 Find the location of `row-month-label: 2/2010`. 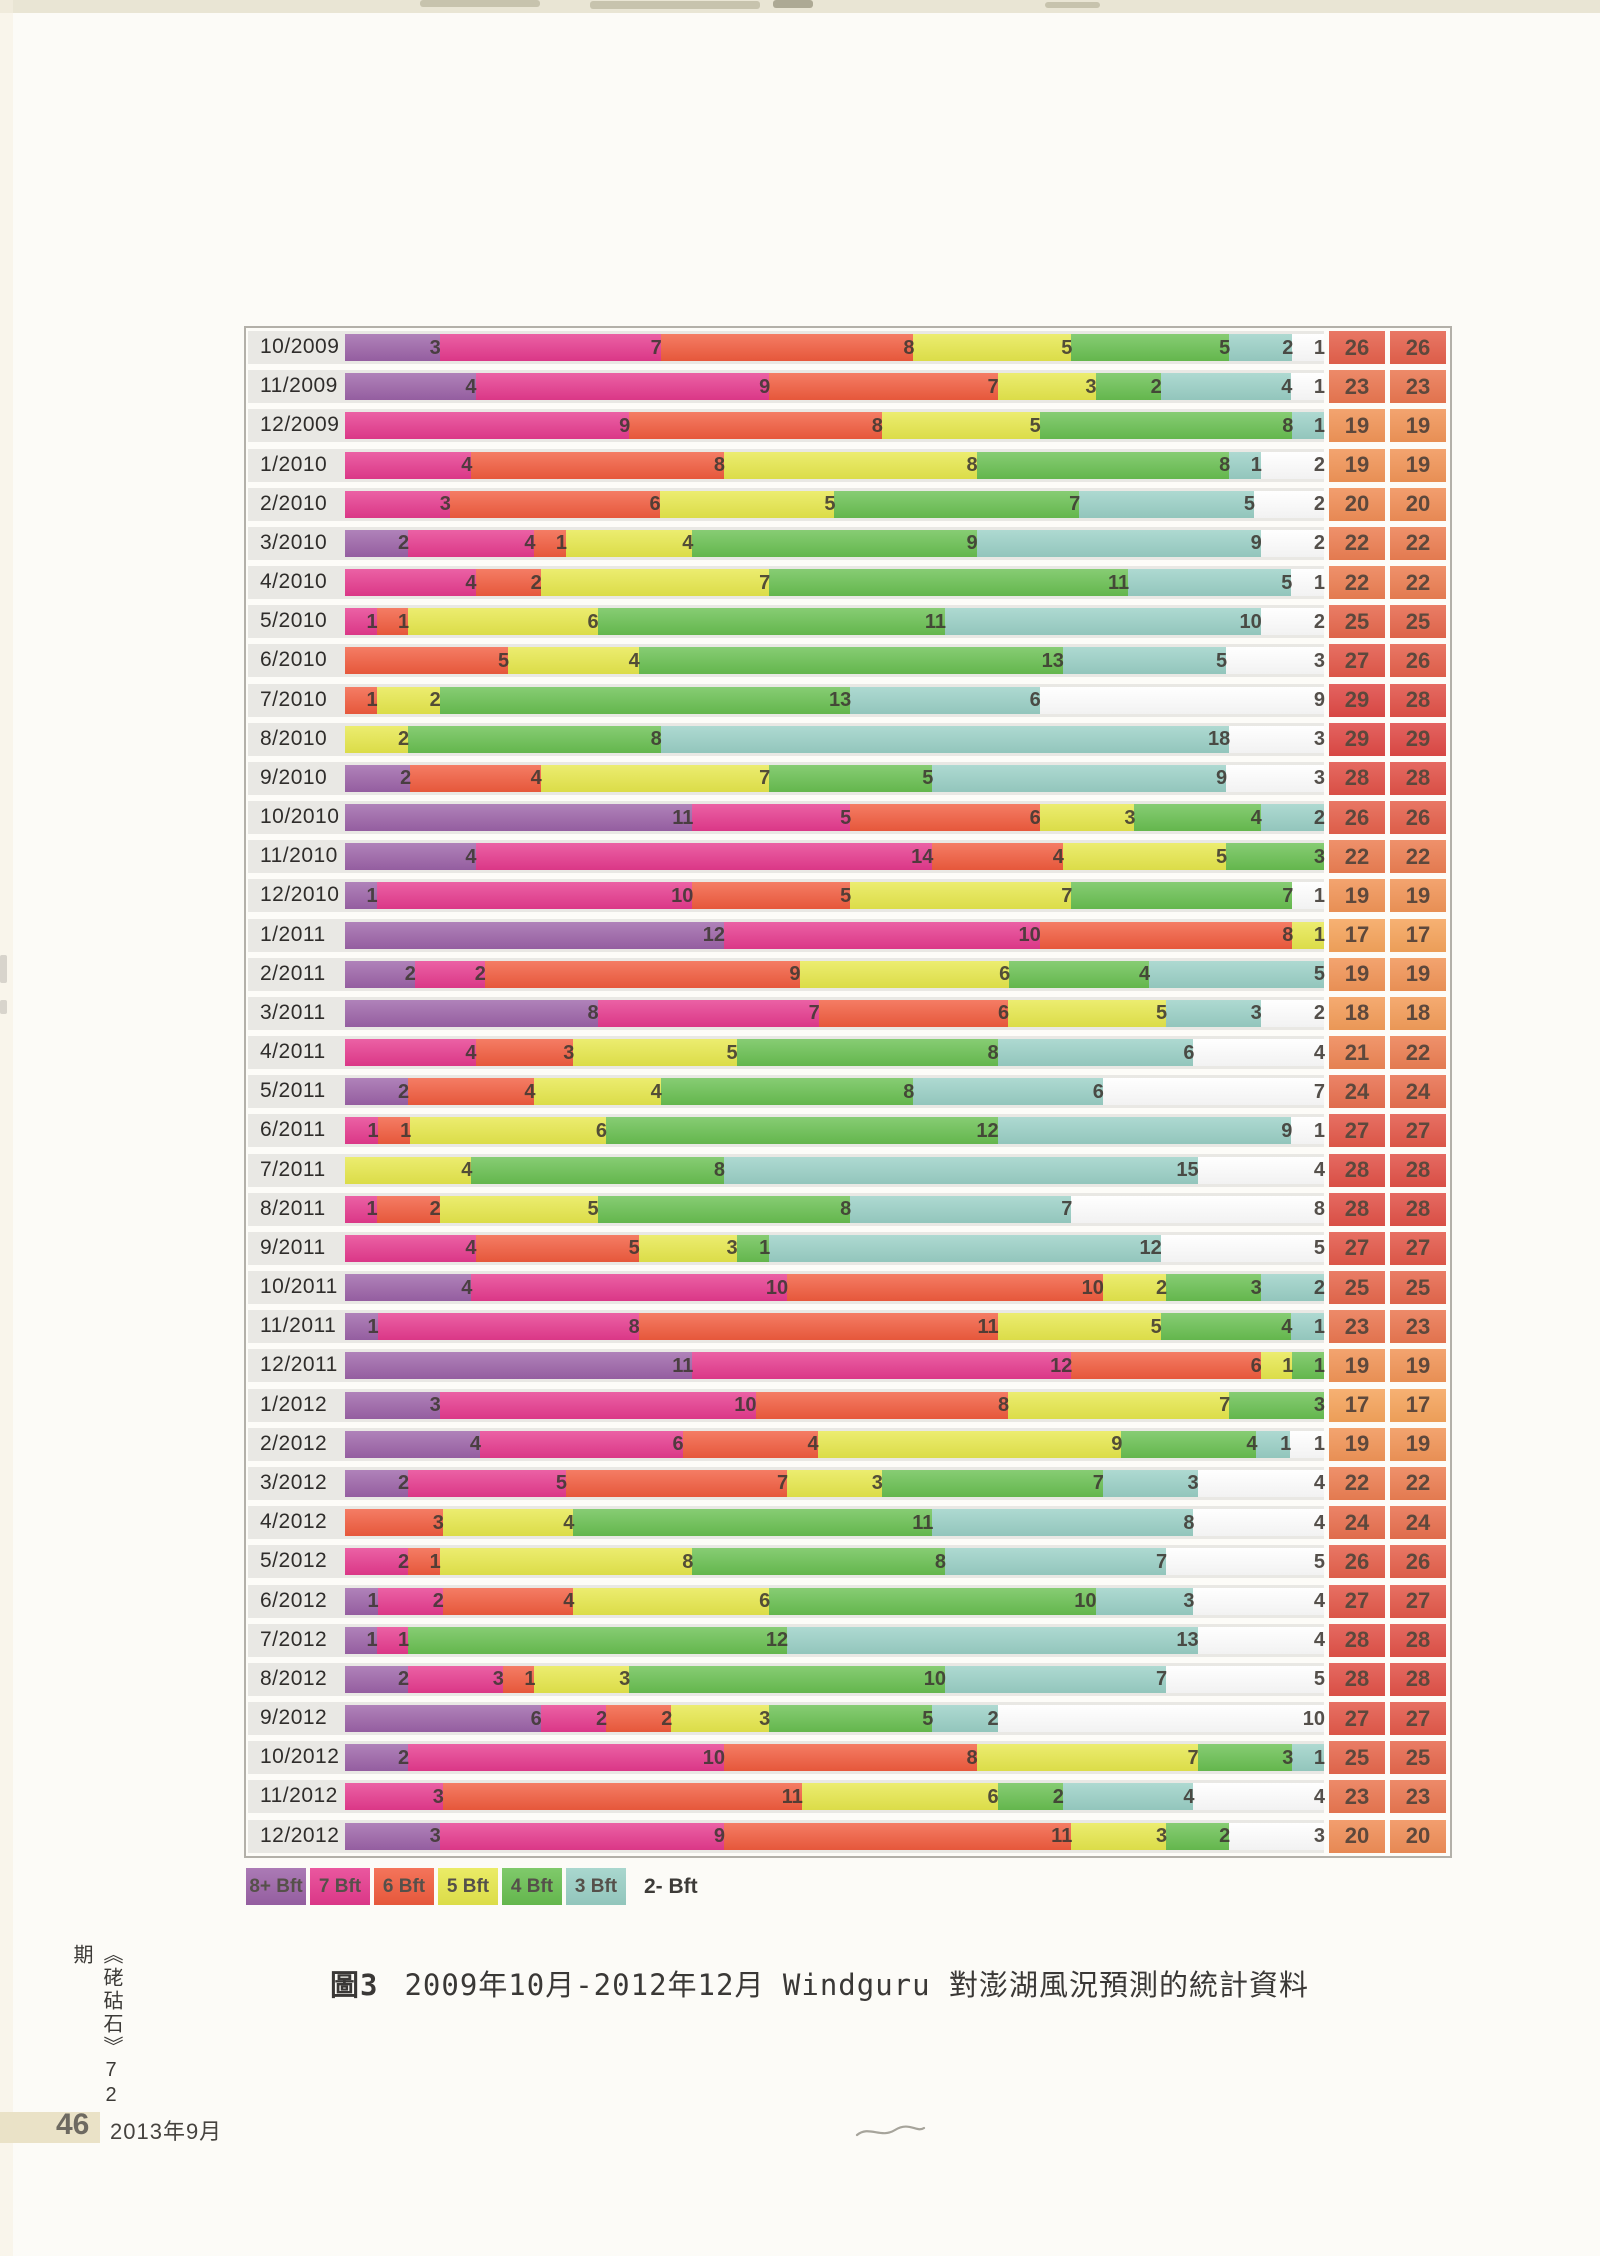

row-month-label: 2/2010 is located at coordinates (294, 503).